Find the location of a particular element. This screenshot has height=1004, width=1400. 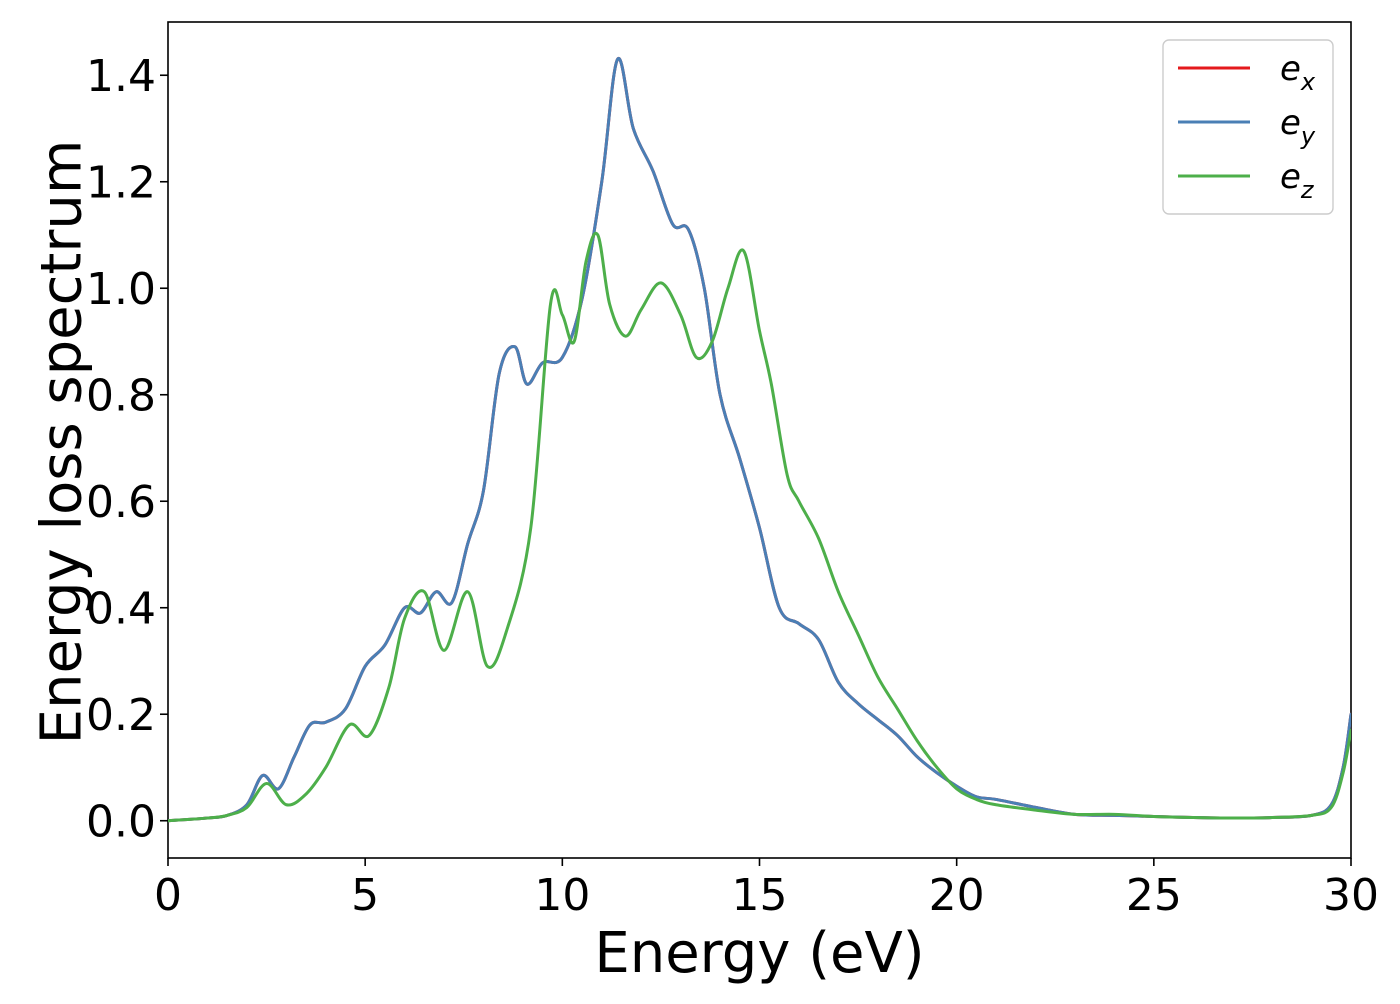

y-tick-label: 0.4 is located at coordinates (121, 609).